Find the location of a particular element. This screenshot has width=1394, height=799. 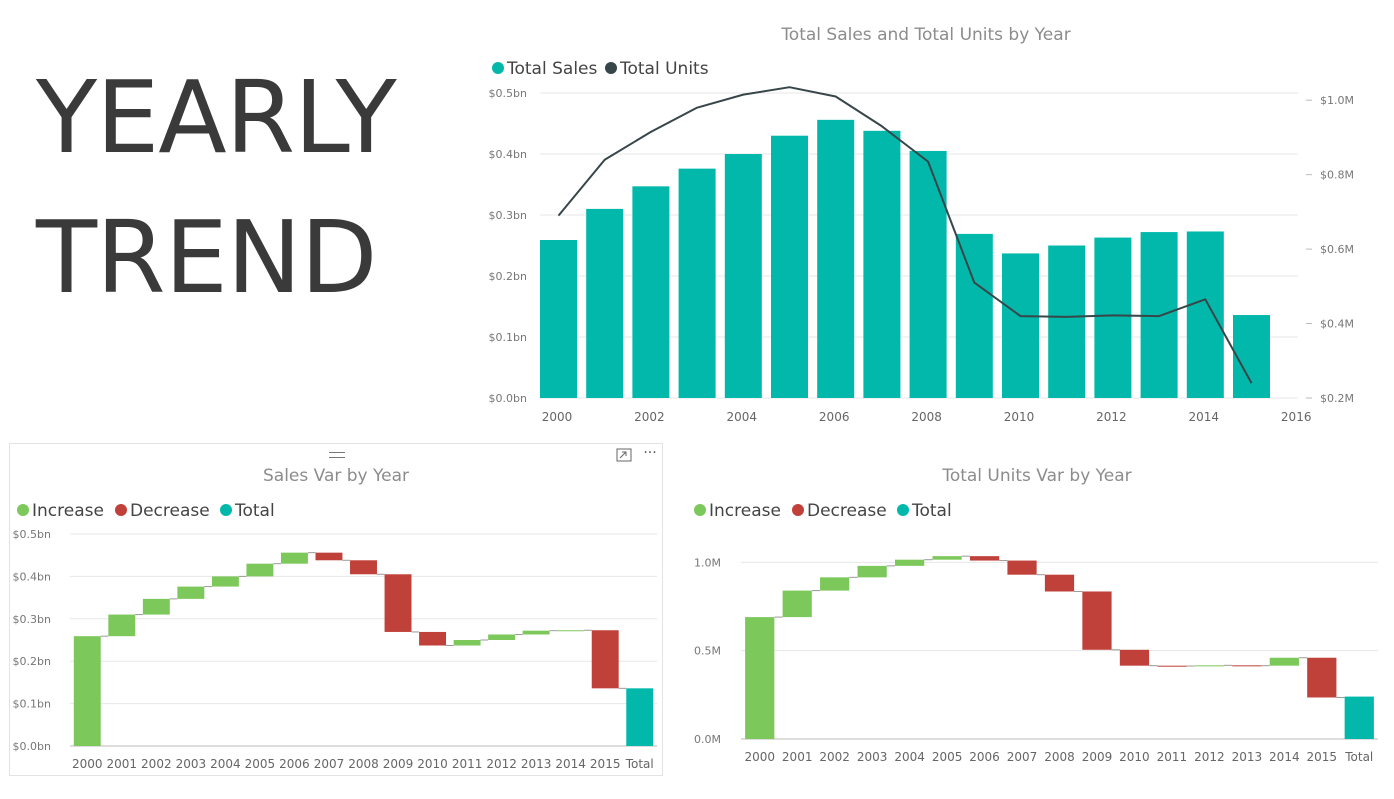

y-tick-label: $0.3bn is located at coordinates (508, 215).